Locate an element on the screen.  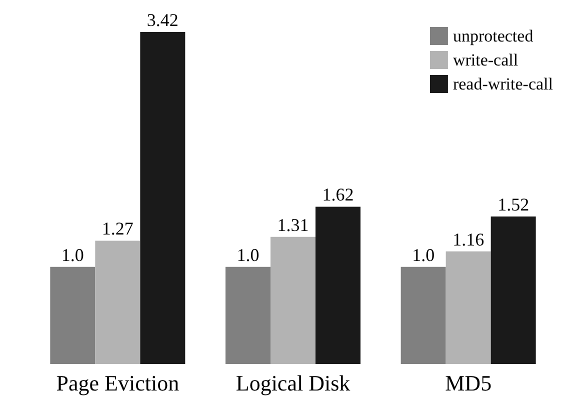
legend-label: write-call is located at coordinates (485, 60).